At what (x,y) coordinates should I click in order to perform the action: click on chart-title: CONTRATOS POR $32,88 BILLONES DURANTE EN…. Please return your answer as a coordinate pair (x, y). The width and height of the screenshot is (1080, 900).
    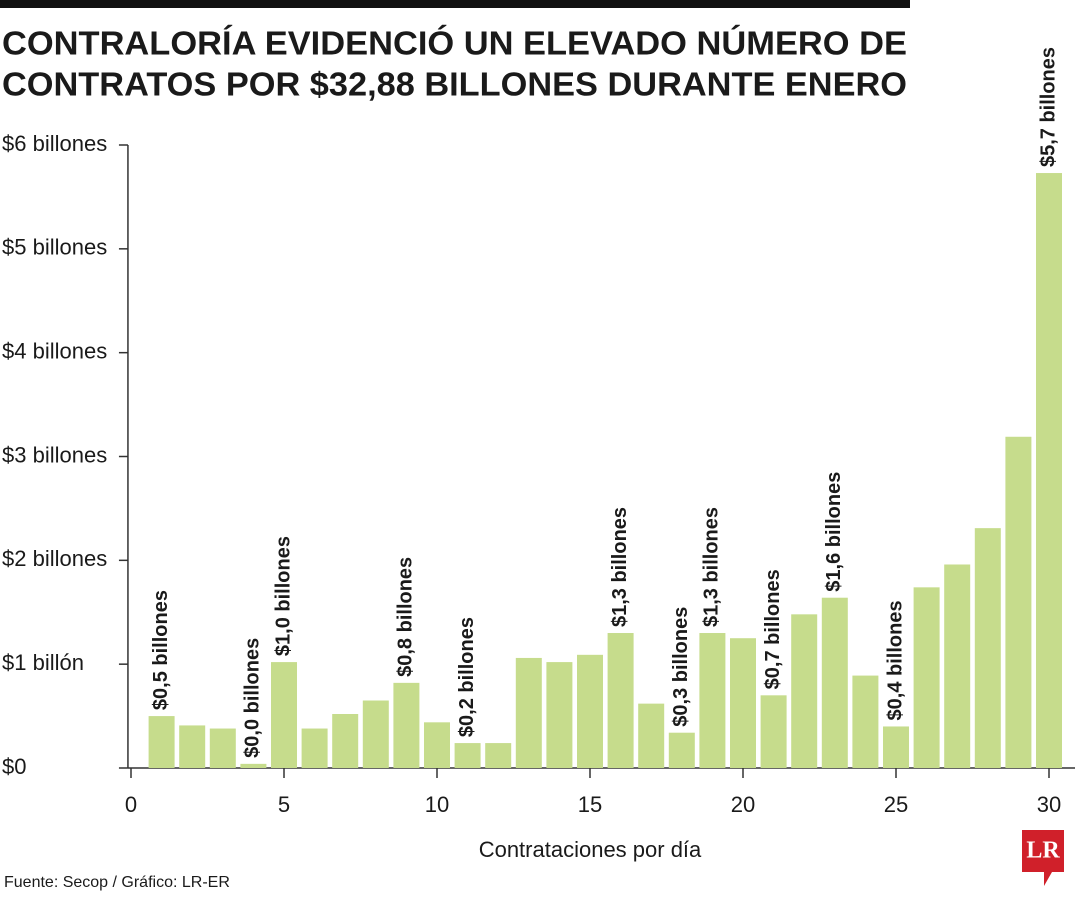
    Looking at the image, I should click on (454, 84).